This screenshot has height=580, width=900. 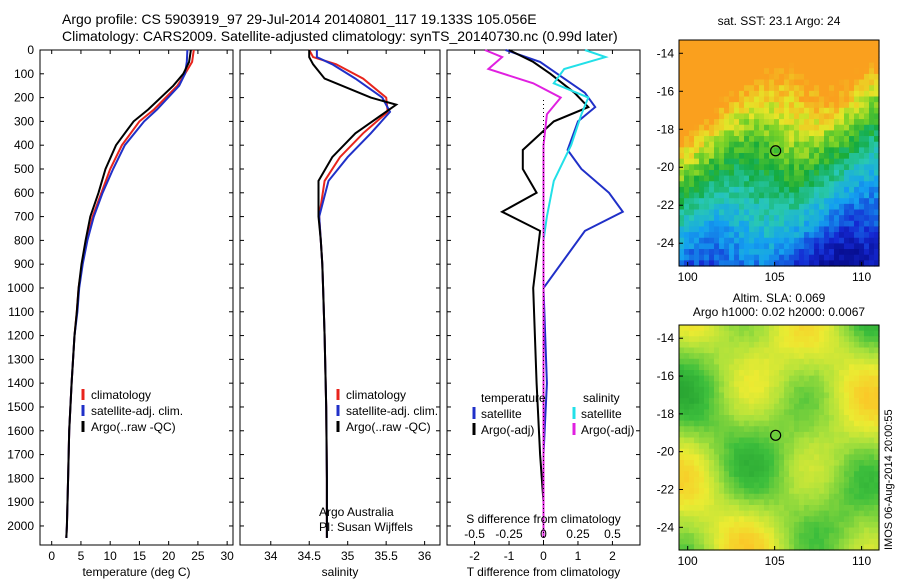 What do you see at coordinates (24, 145) in the screenshot?
I see `depth-tick-label: 400` at bounding box center [24, 145].